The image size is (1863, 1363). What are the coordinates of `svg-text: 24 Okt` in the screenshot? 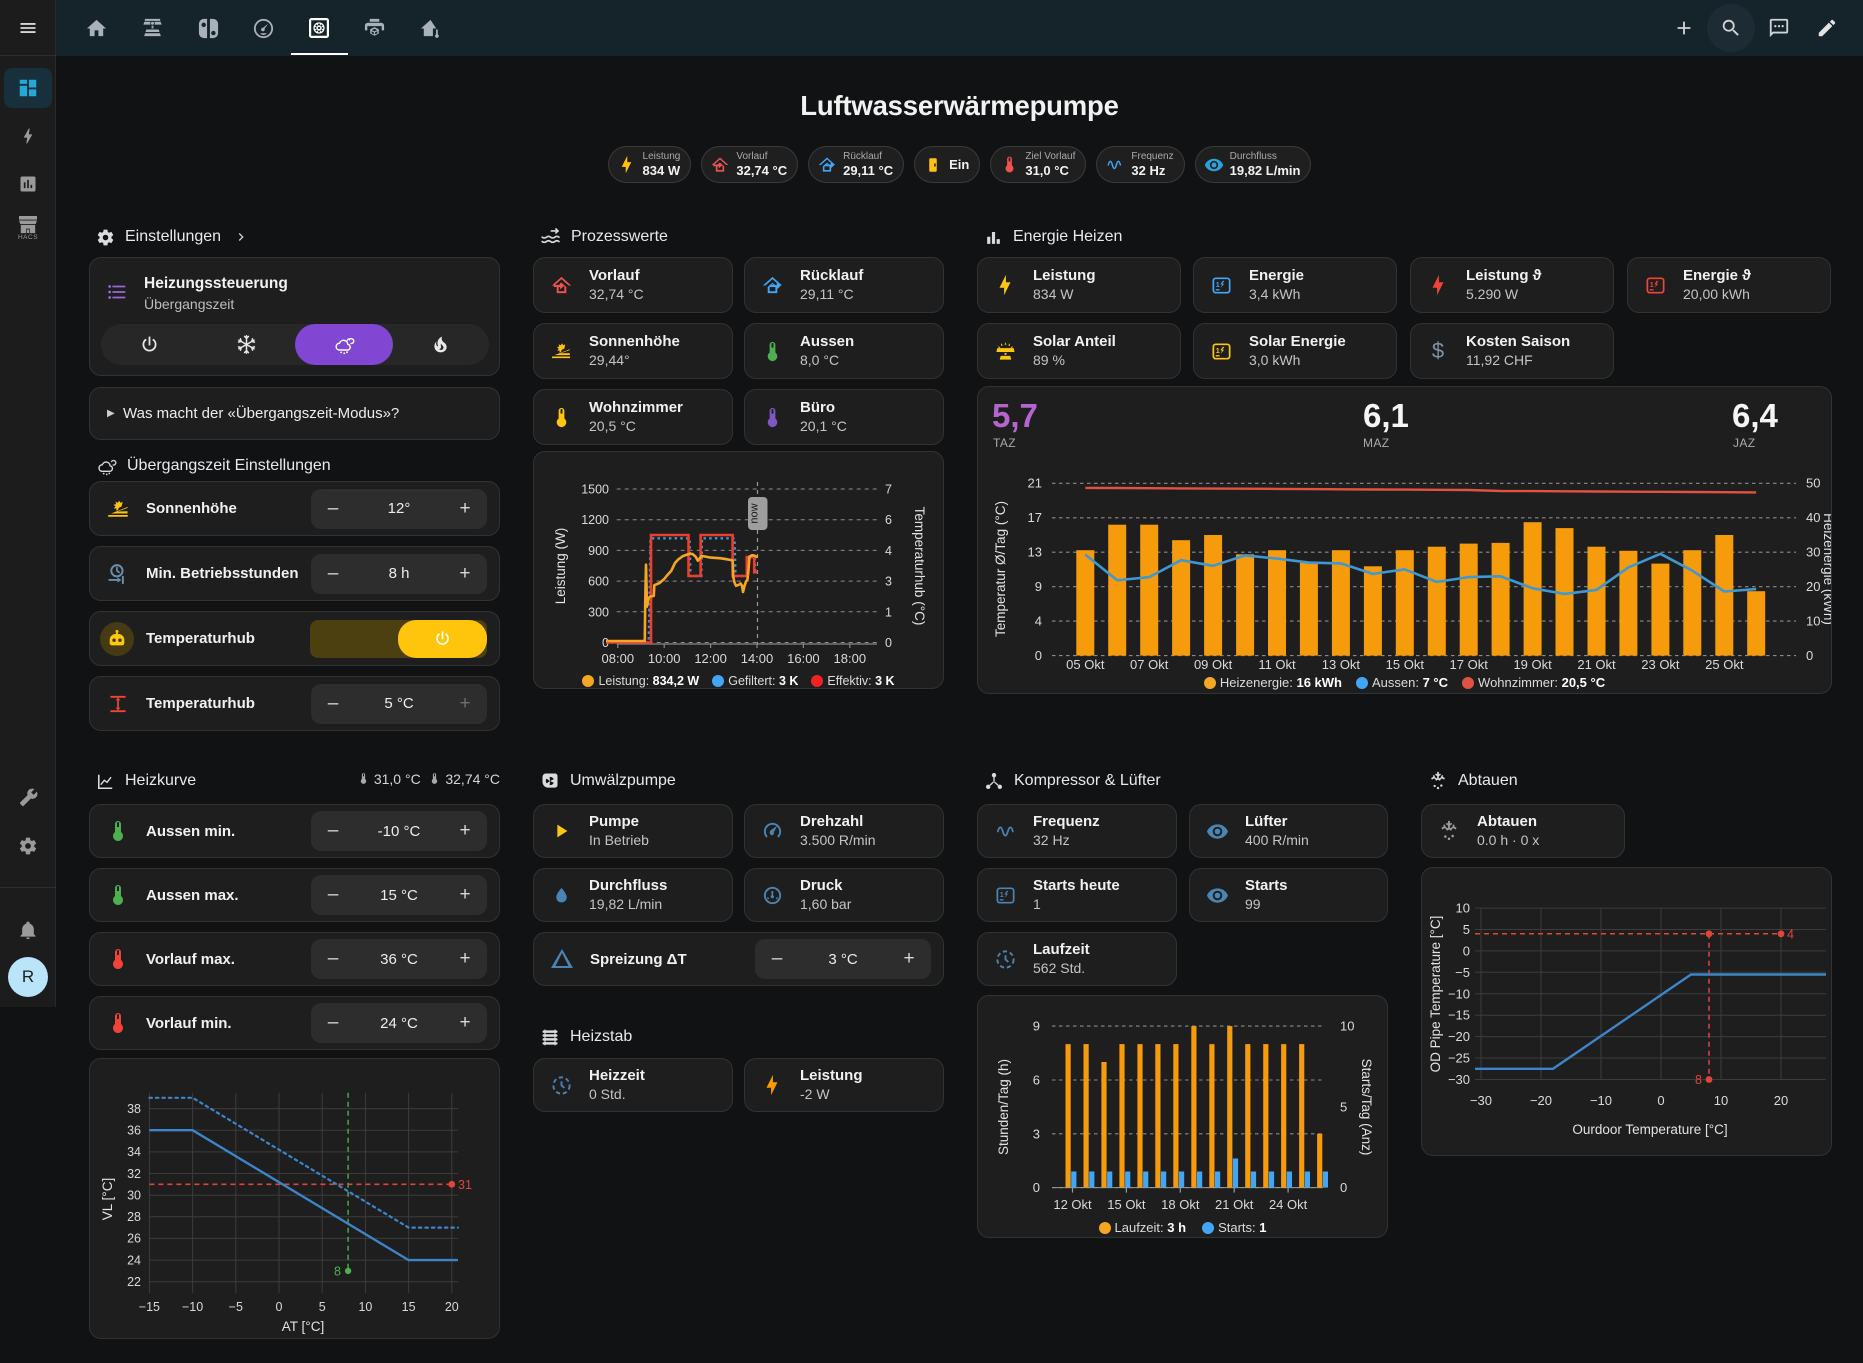 It's located at (1288, 1204).